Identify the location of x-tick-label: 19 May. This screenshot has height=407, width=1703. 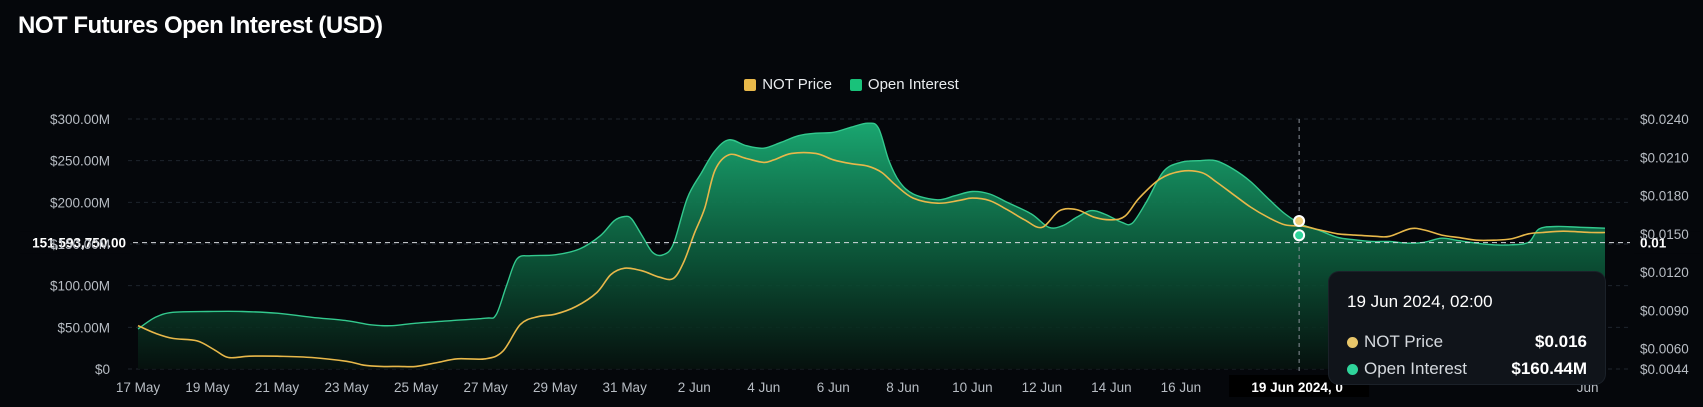
(207, 387).